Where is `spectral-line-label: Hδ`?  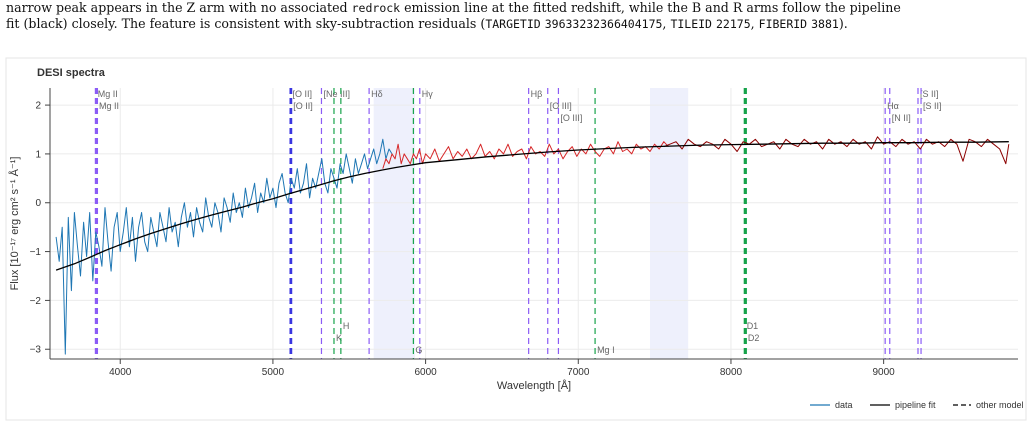 spectral-line-label: Hδ is located at coordinates (377, 94).